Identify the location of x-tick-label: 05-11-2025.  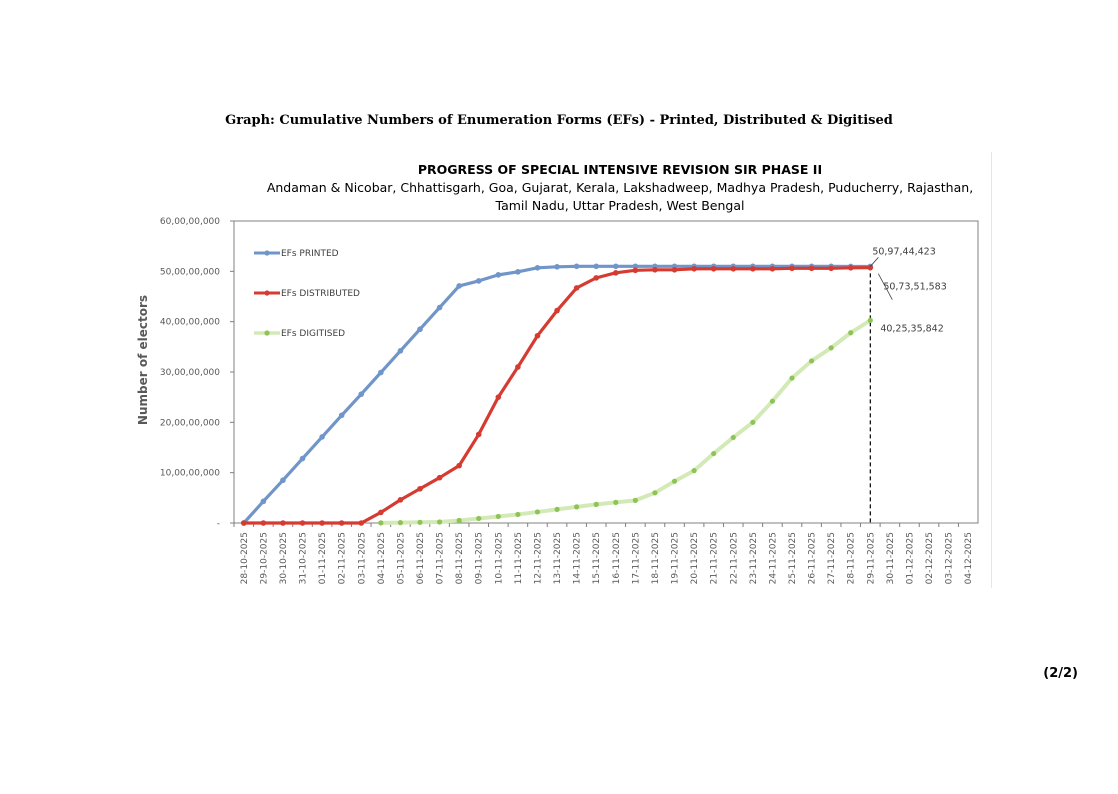
(401, 558).